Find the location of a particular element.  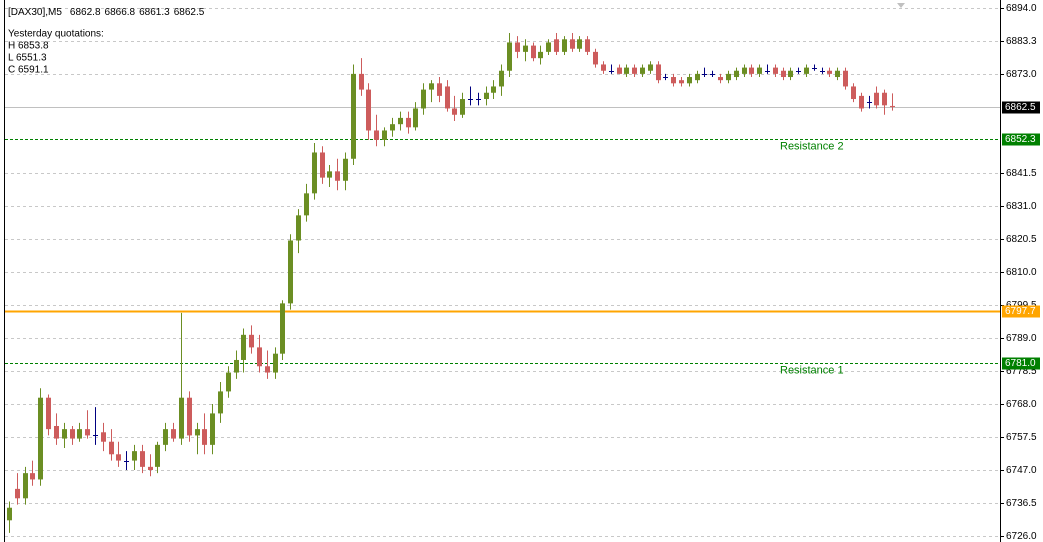

y-tick-label: 6778.5 is located at coordinates (1021, 371).